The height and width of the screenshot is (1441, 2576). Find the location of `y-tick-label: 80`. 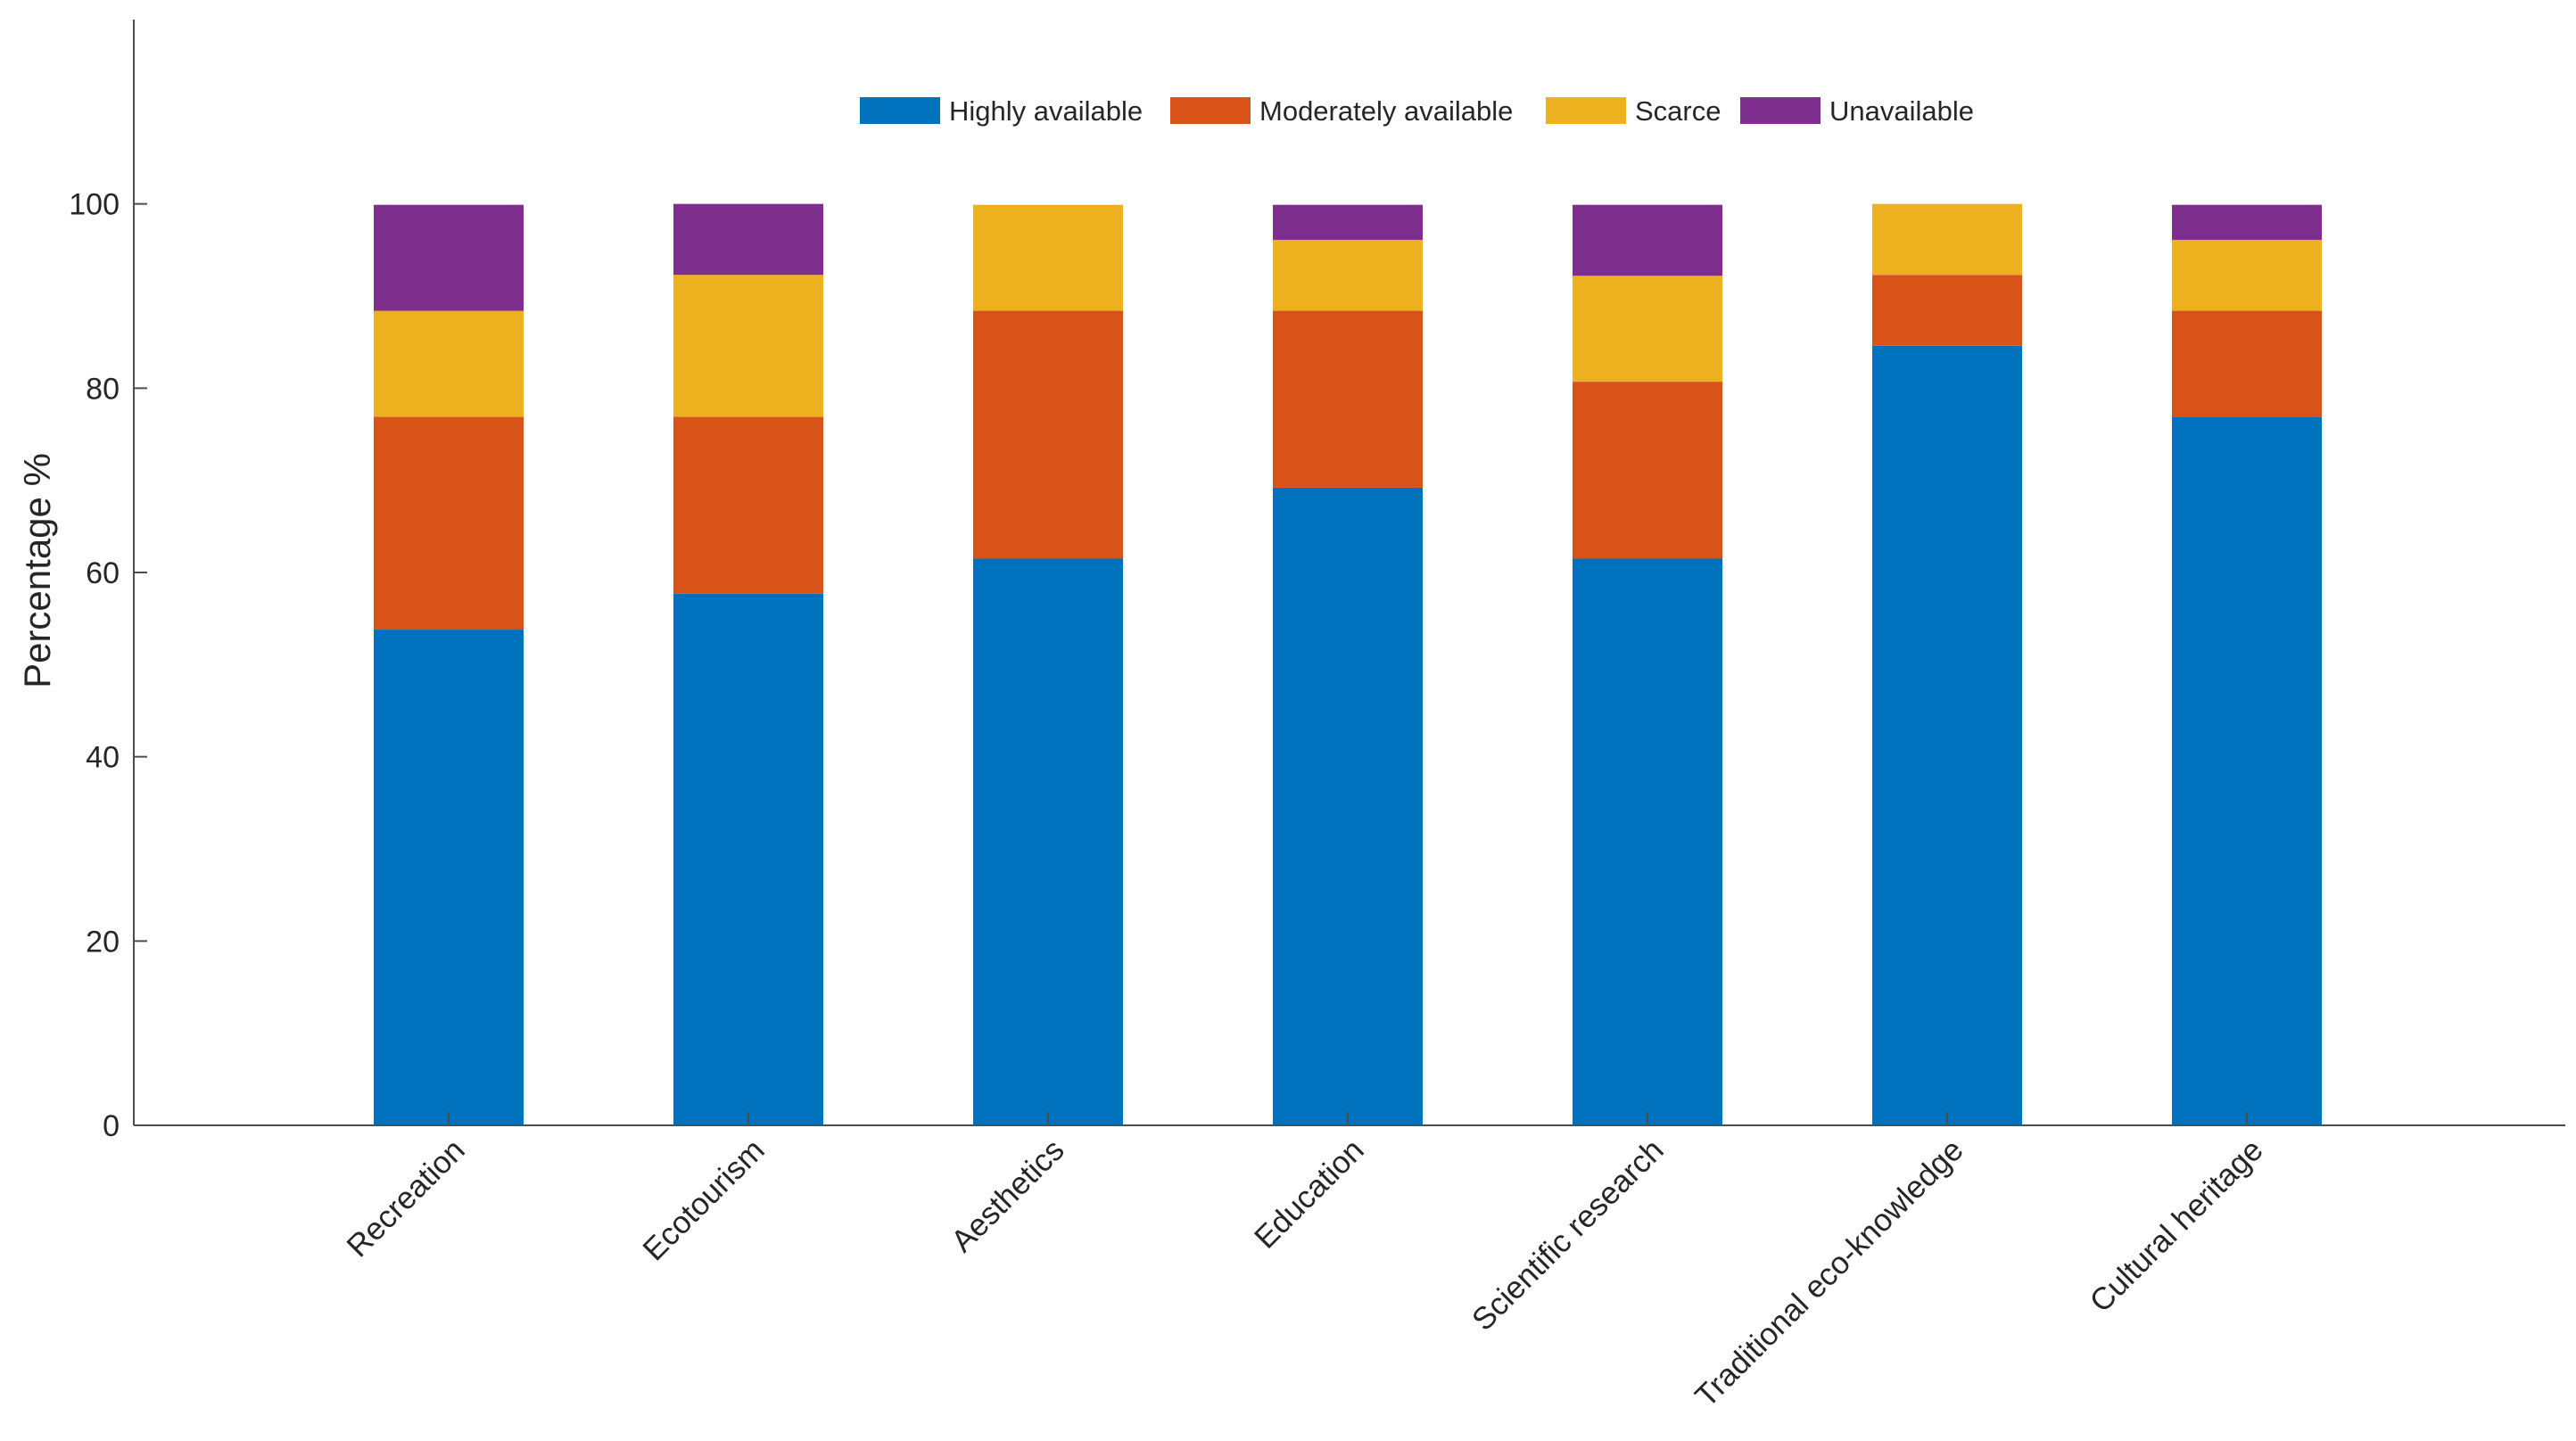

y-tick-label: 80 is located at coordinates (103, 389).